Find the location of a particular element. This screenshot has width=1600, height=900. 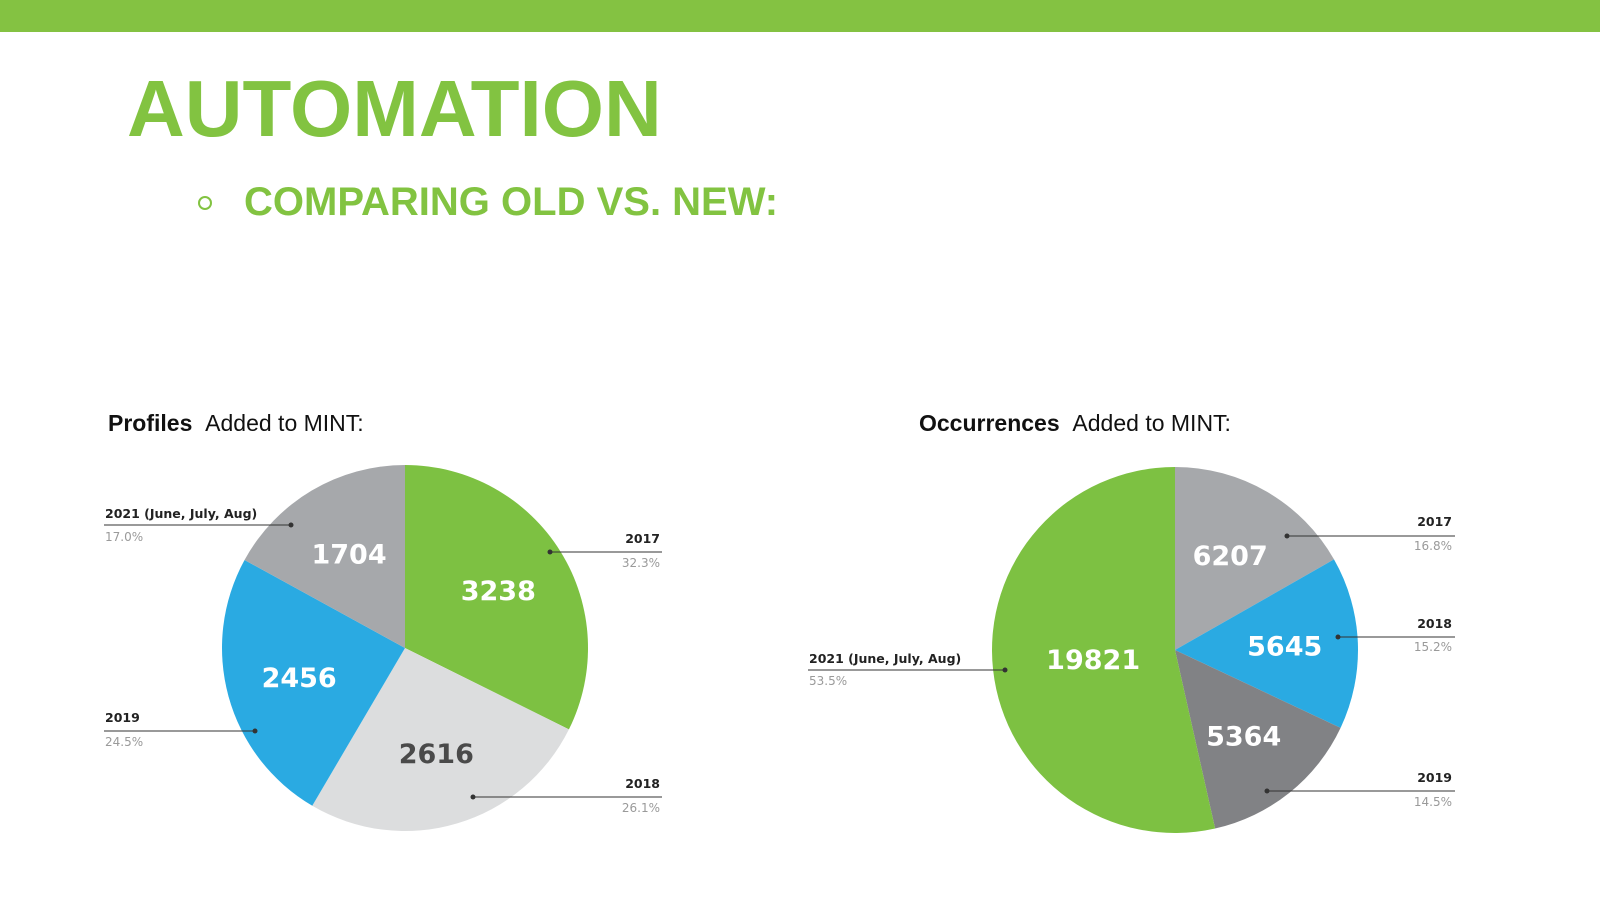

slide-subtitle: COMPARING OLD VS. NEW: is located at coordinates (511, 201).